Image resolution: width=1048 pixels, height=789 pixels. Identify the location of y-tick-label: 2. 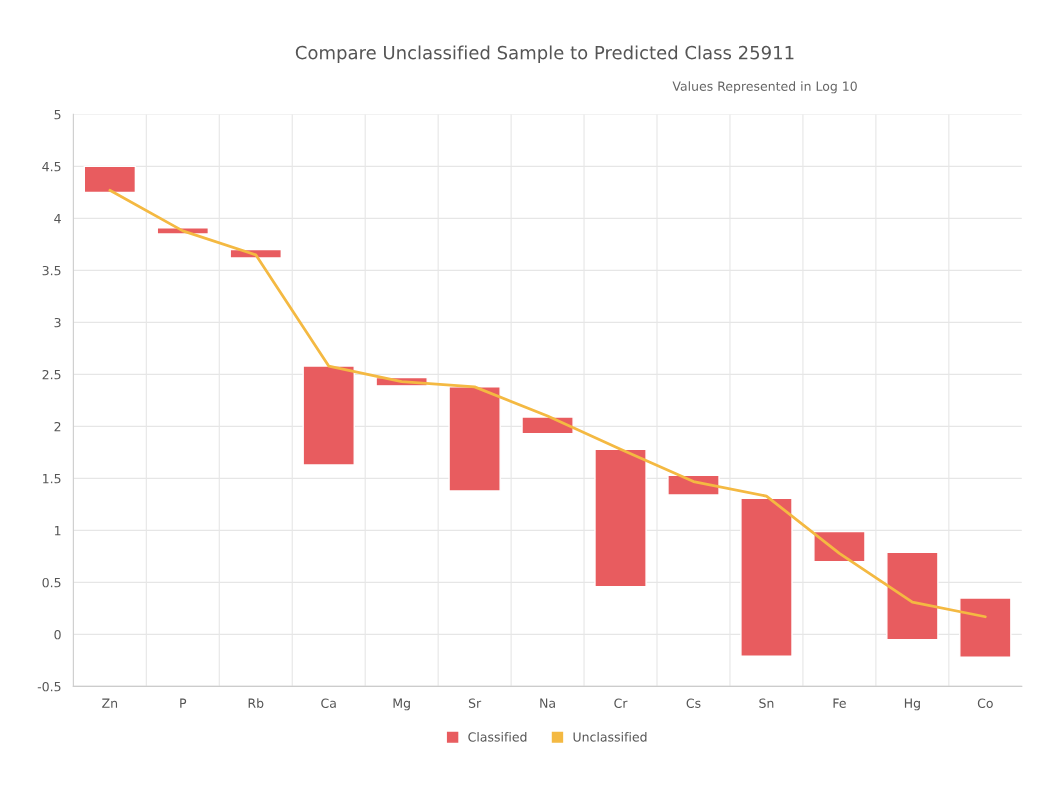
(57, 426).